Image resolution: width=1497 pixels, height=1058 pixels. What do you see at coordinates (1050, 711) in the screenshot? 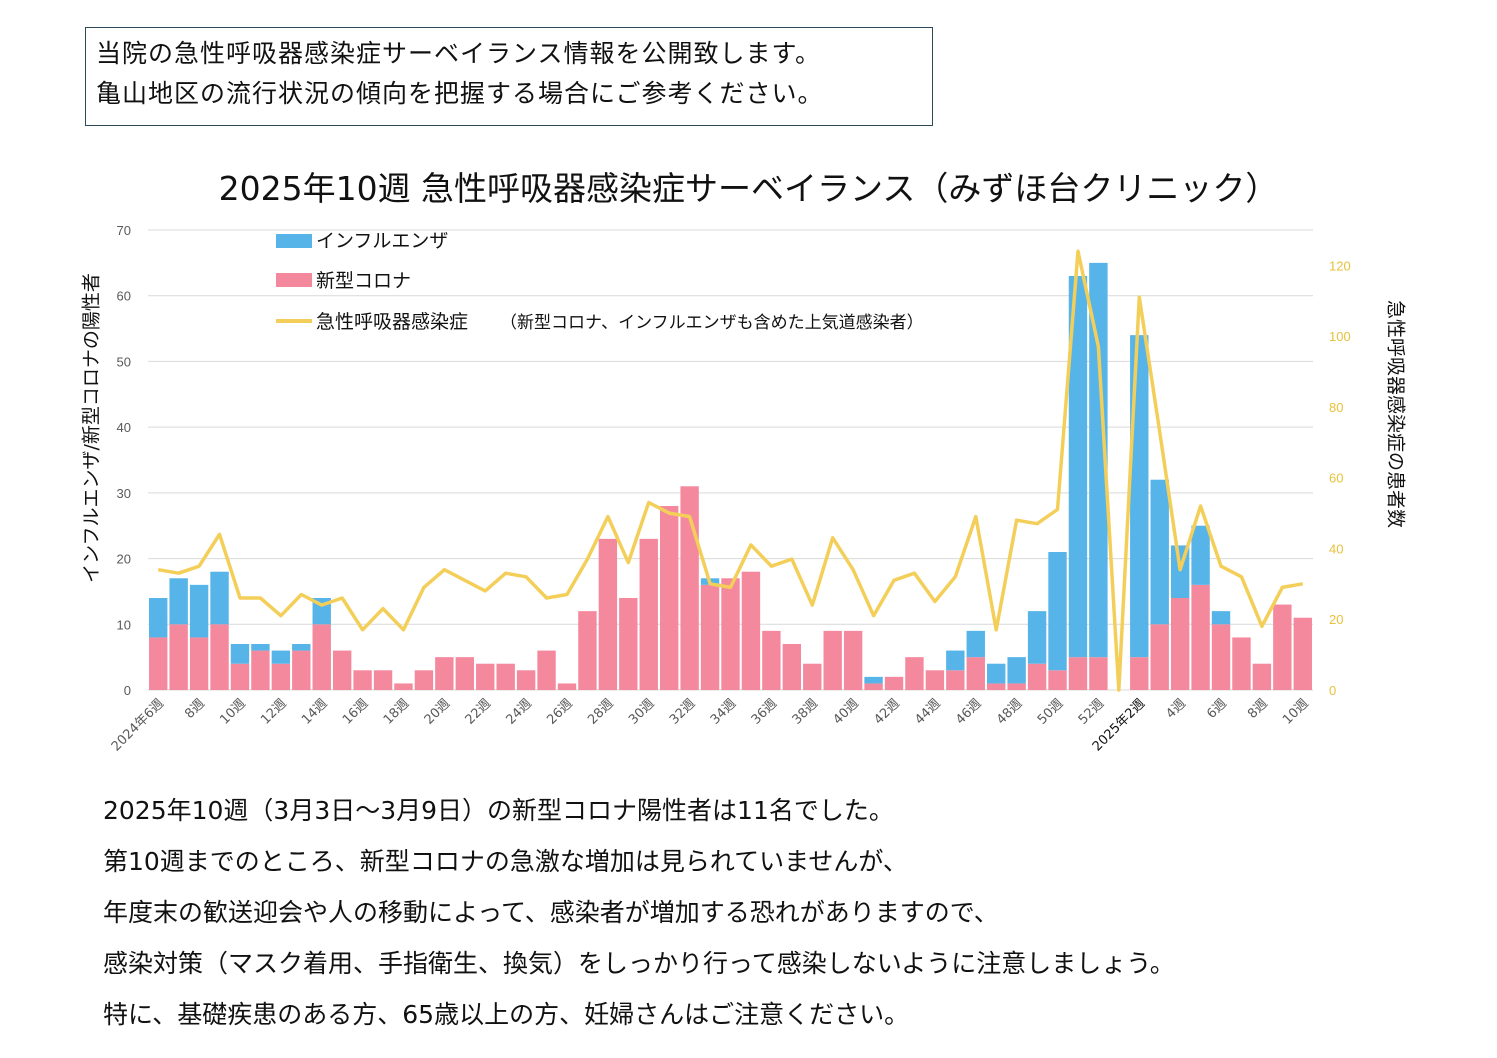
I see `x-tick-label: 50週` at bounding box center [1050, 711].